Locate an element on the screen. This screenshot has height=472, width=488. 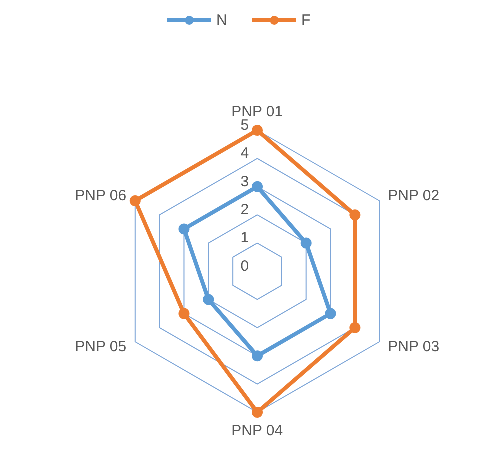
spoke-label: PNP 05 is located at coordinates (101, 347).